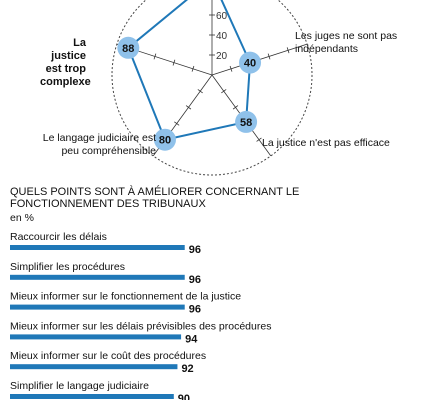 This screenshot has width=428, height=400. I want to click on value-label: 58, so click(246, 123).